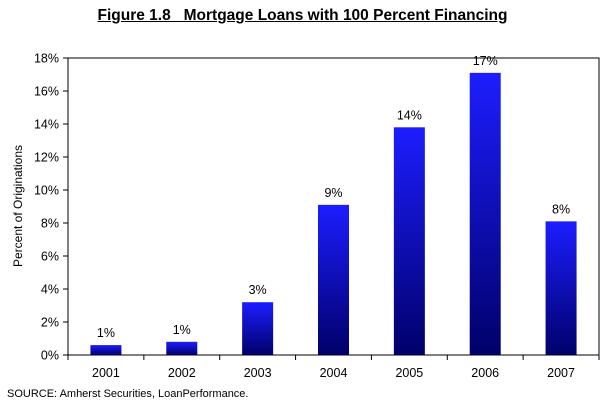 This screenshot has height=405, width=605. Describe the element at coordinates (18, 206) in the screenshot. I see `y-axis-label: Percent of Originations` at that location.